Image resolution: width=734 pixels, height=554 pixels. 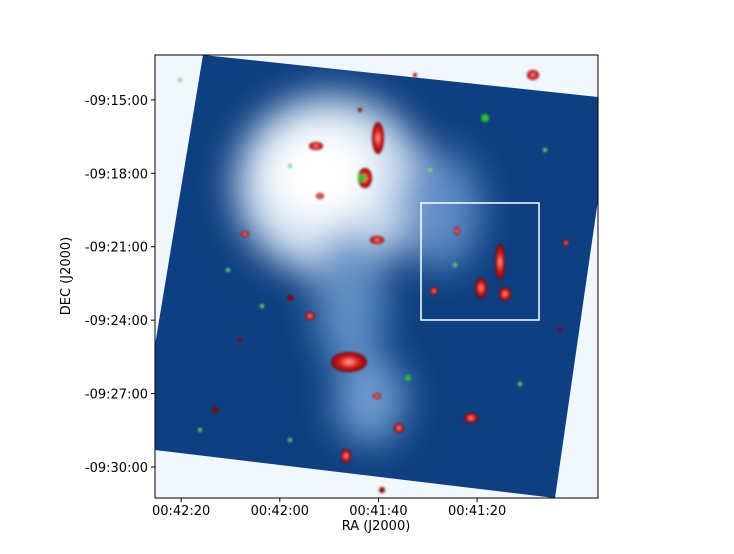 I want to click on y-tick-label: -09:27:00, so click(x=116, y=395).